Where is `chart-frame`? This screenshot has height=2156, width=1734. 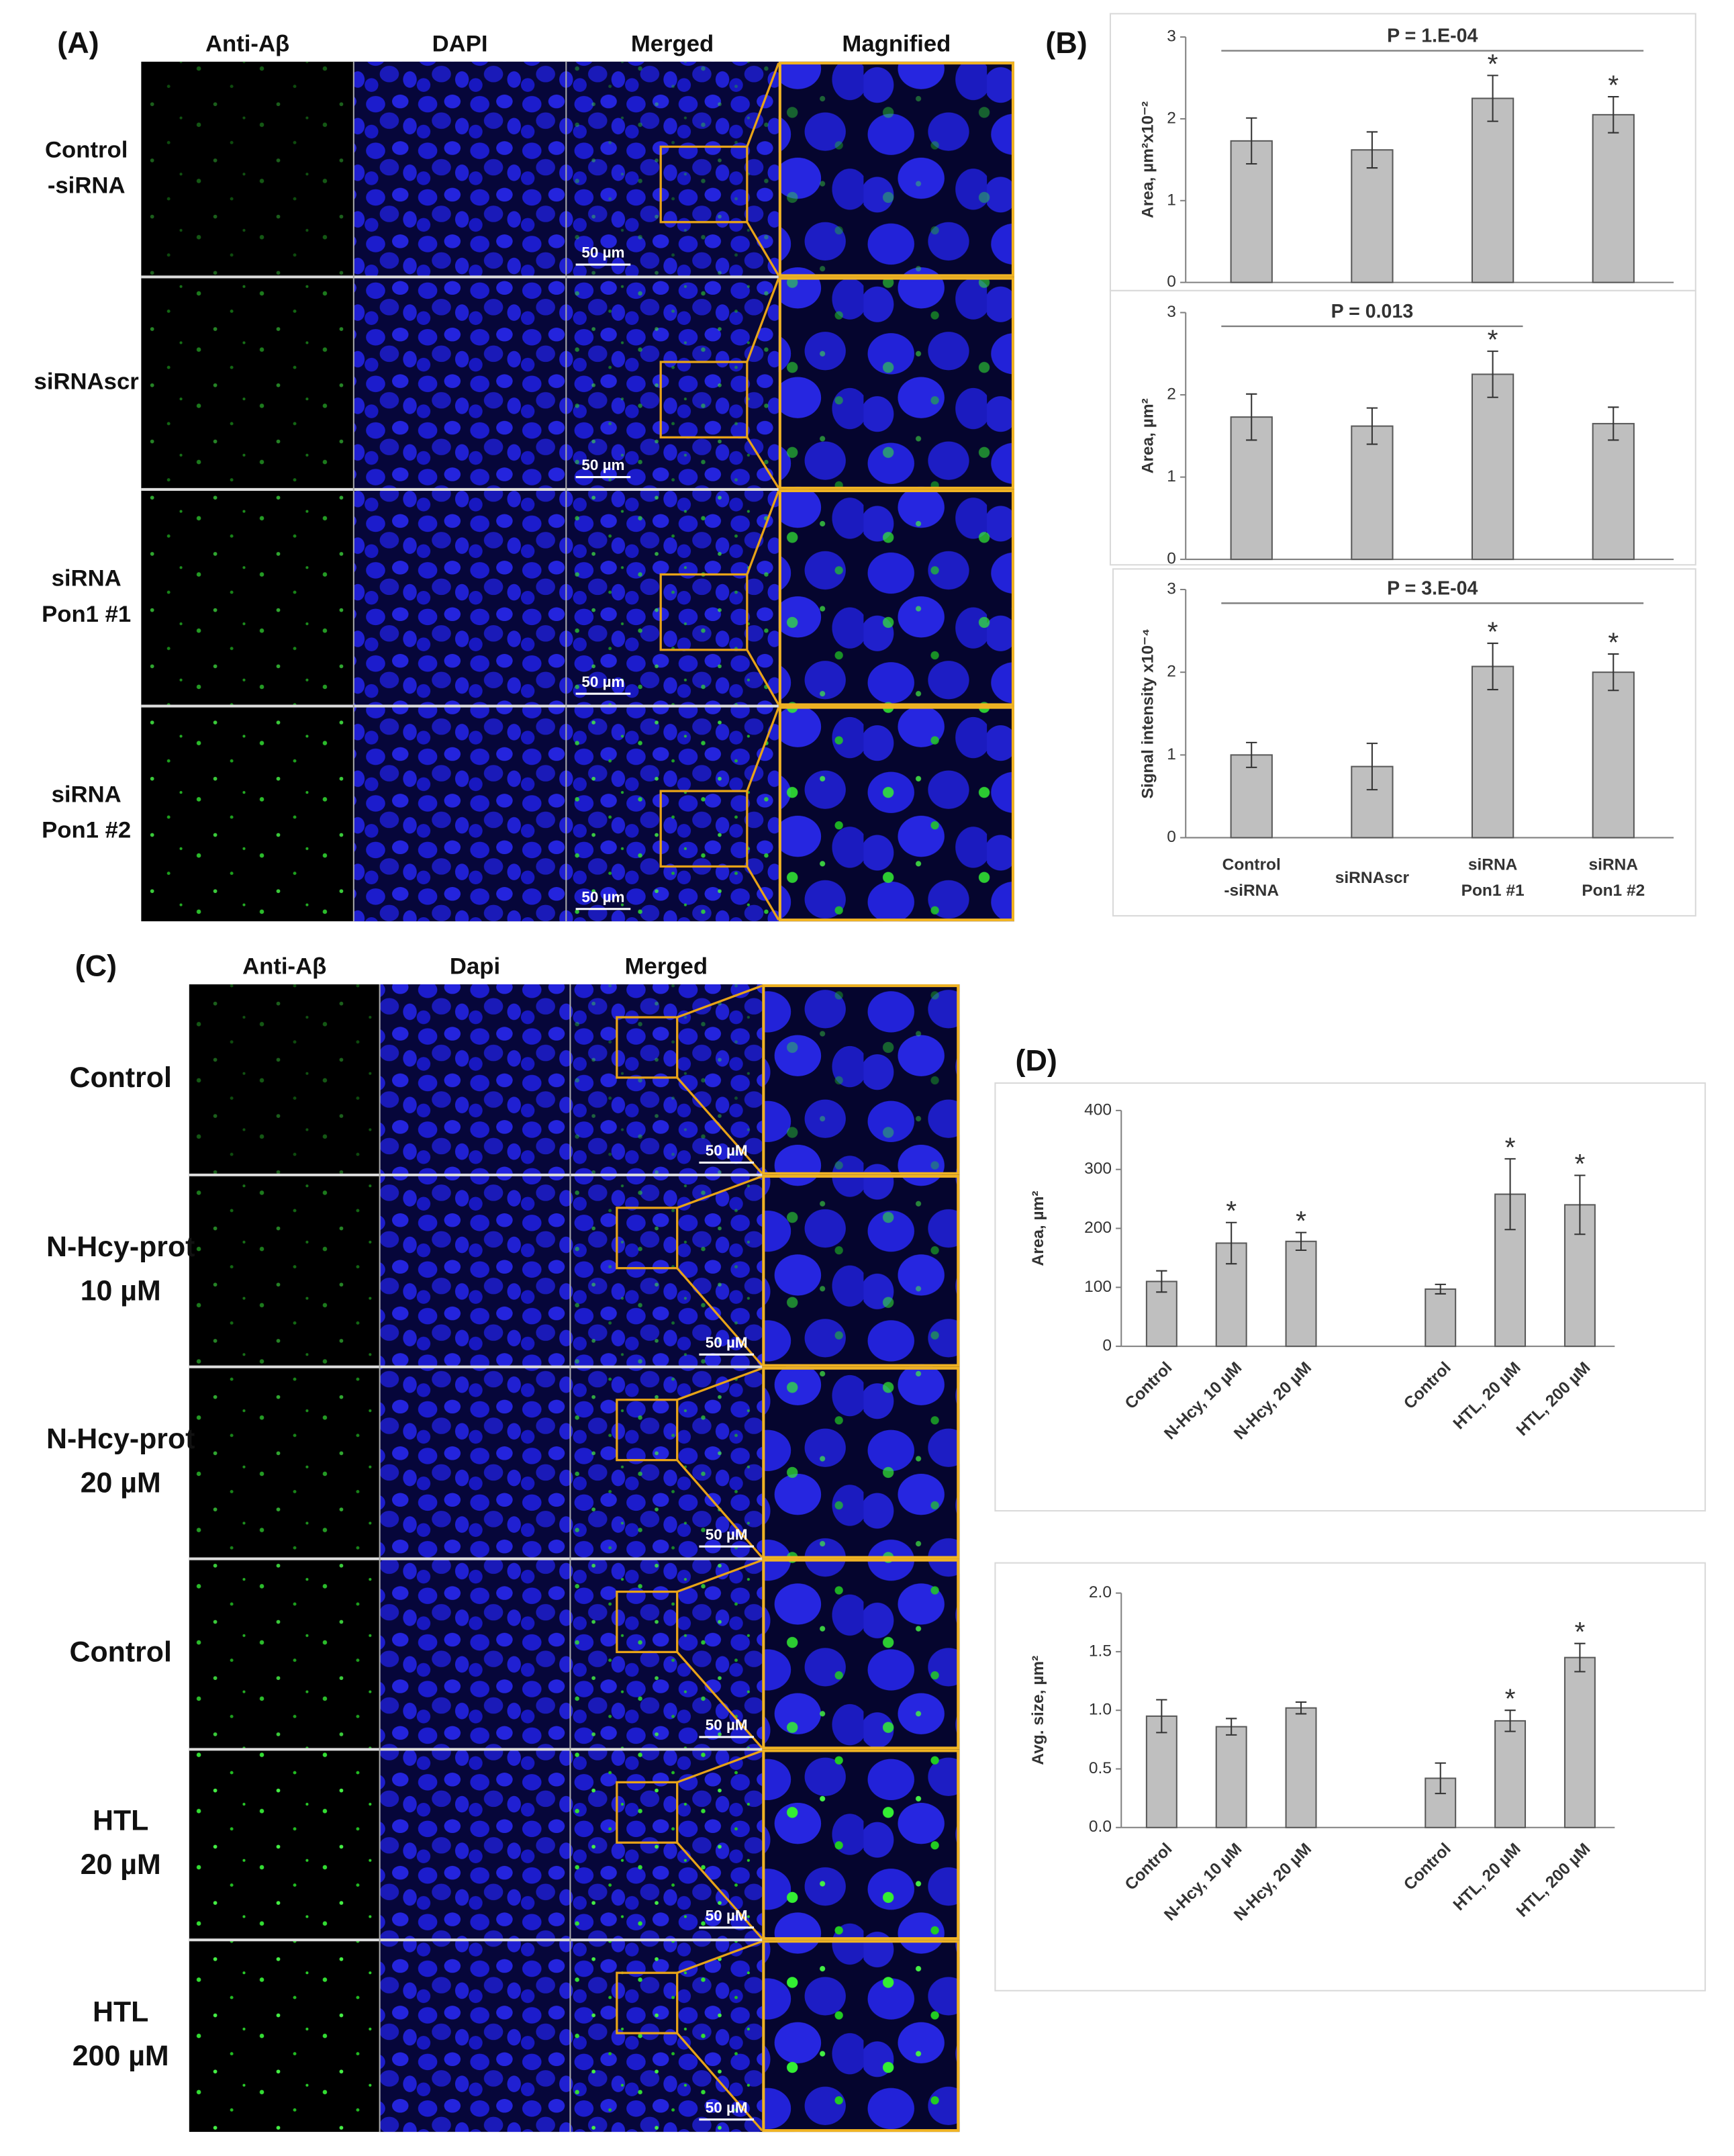
chart-frame is located at coordinates (1350, 1297).